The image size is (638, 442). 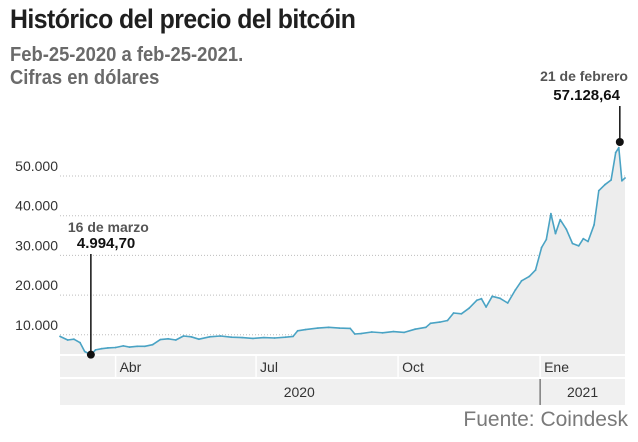 What do you see at coordinates (36, 285) in the screenshot?
I see `y-tick-label: 20.000` at bounding box center [36, 285].